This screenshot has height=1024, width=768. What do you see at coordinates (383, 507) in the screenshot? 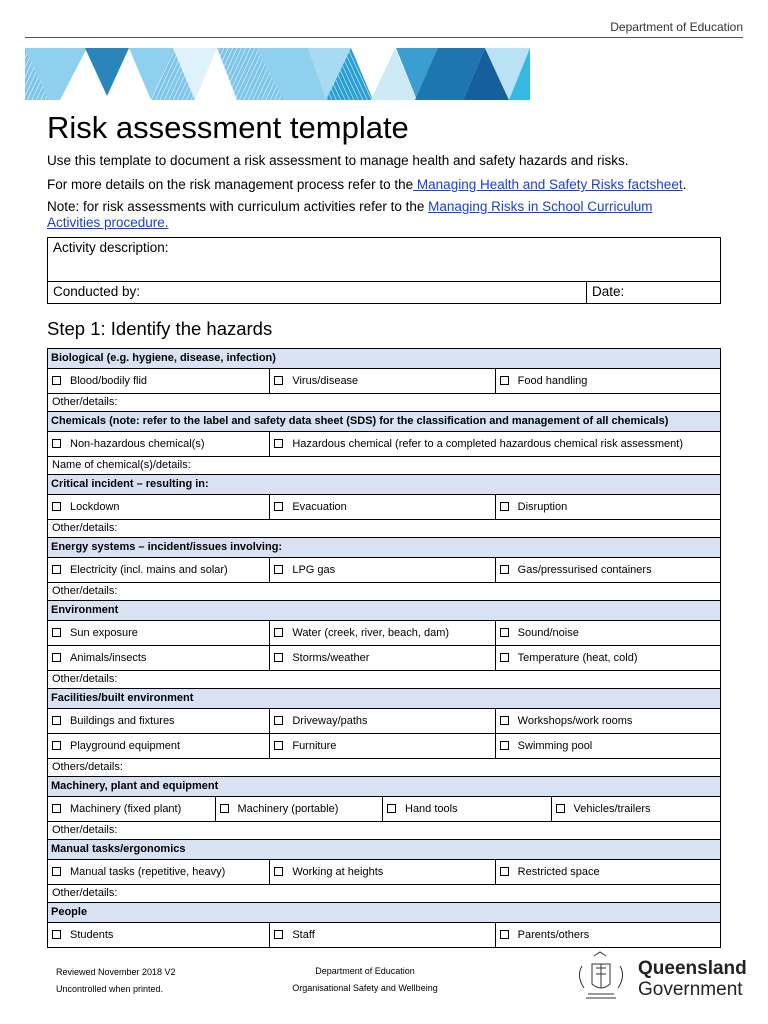
I see `checkbox-option: Evacuation` at bounding box center [383, 507].